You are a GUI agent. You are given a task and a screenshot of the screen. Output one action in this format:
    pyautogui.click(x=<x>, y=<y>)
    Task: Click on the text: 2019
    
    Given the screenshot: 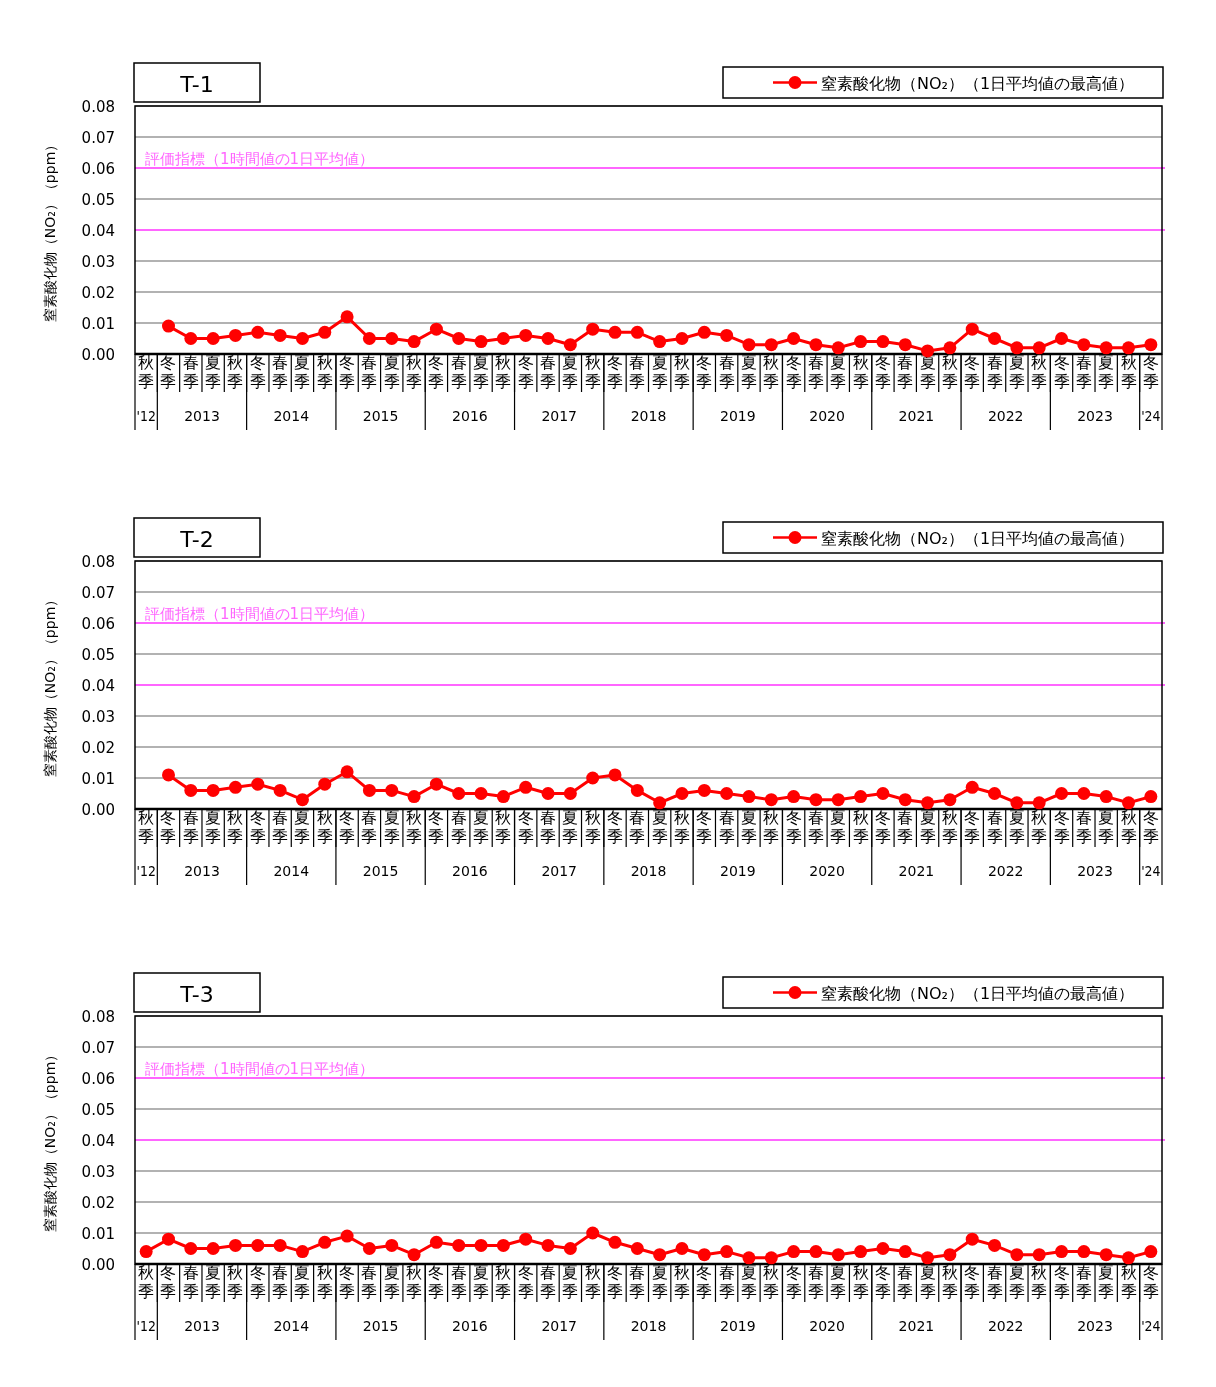 What is the action you would take?
    pyautogui.click(x=737, y=416)
    